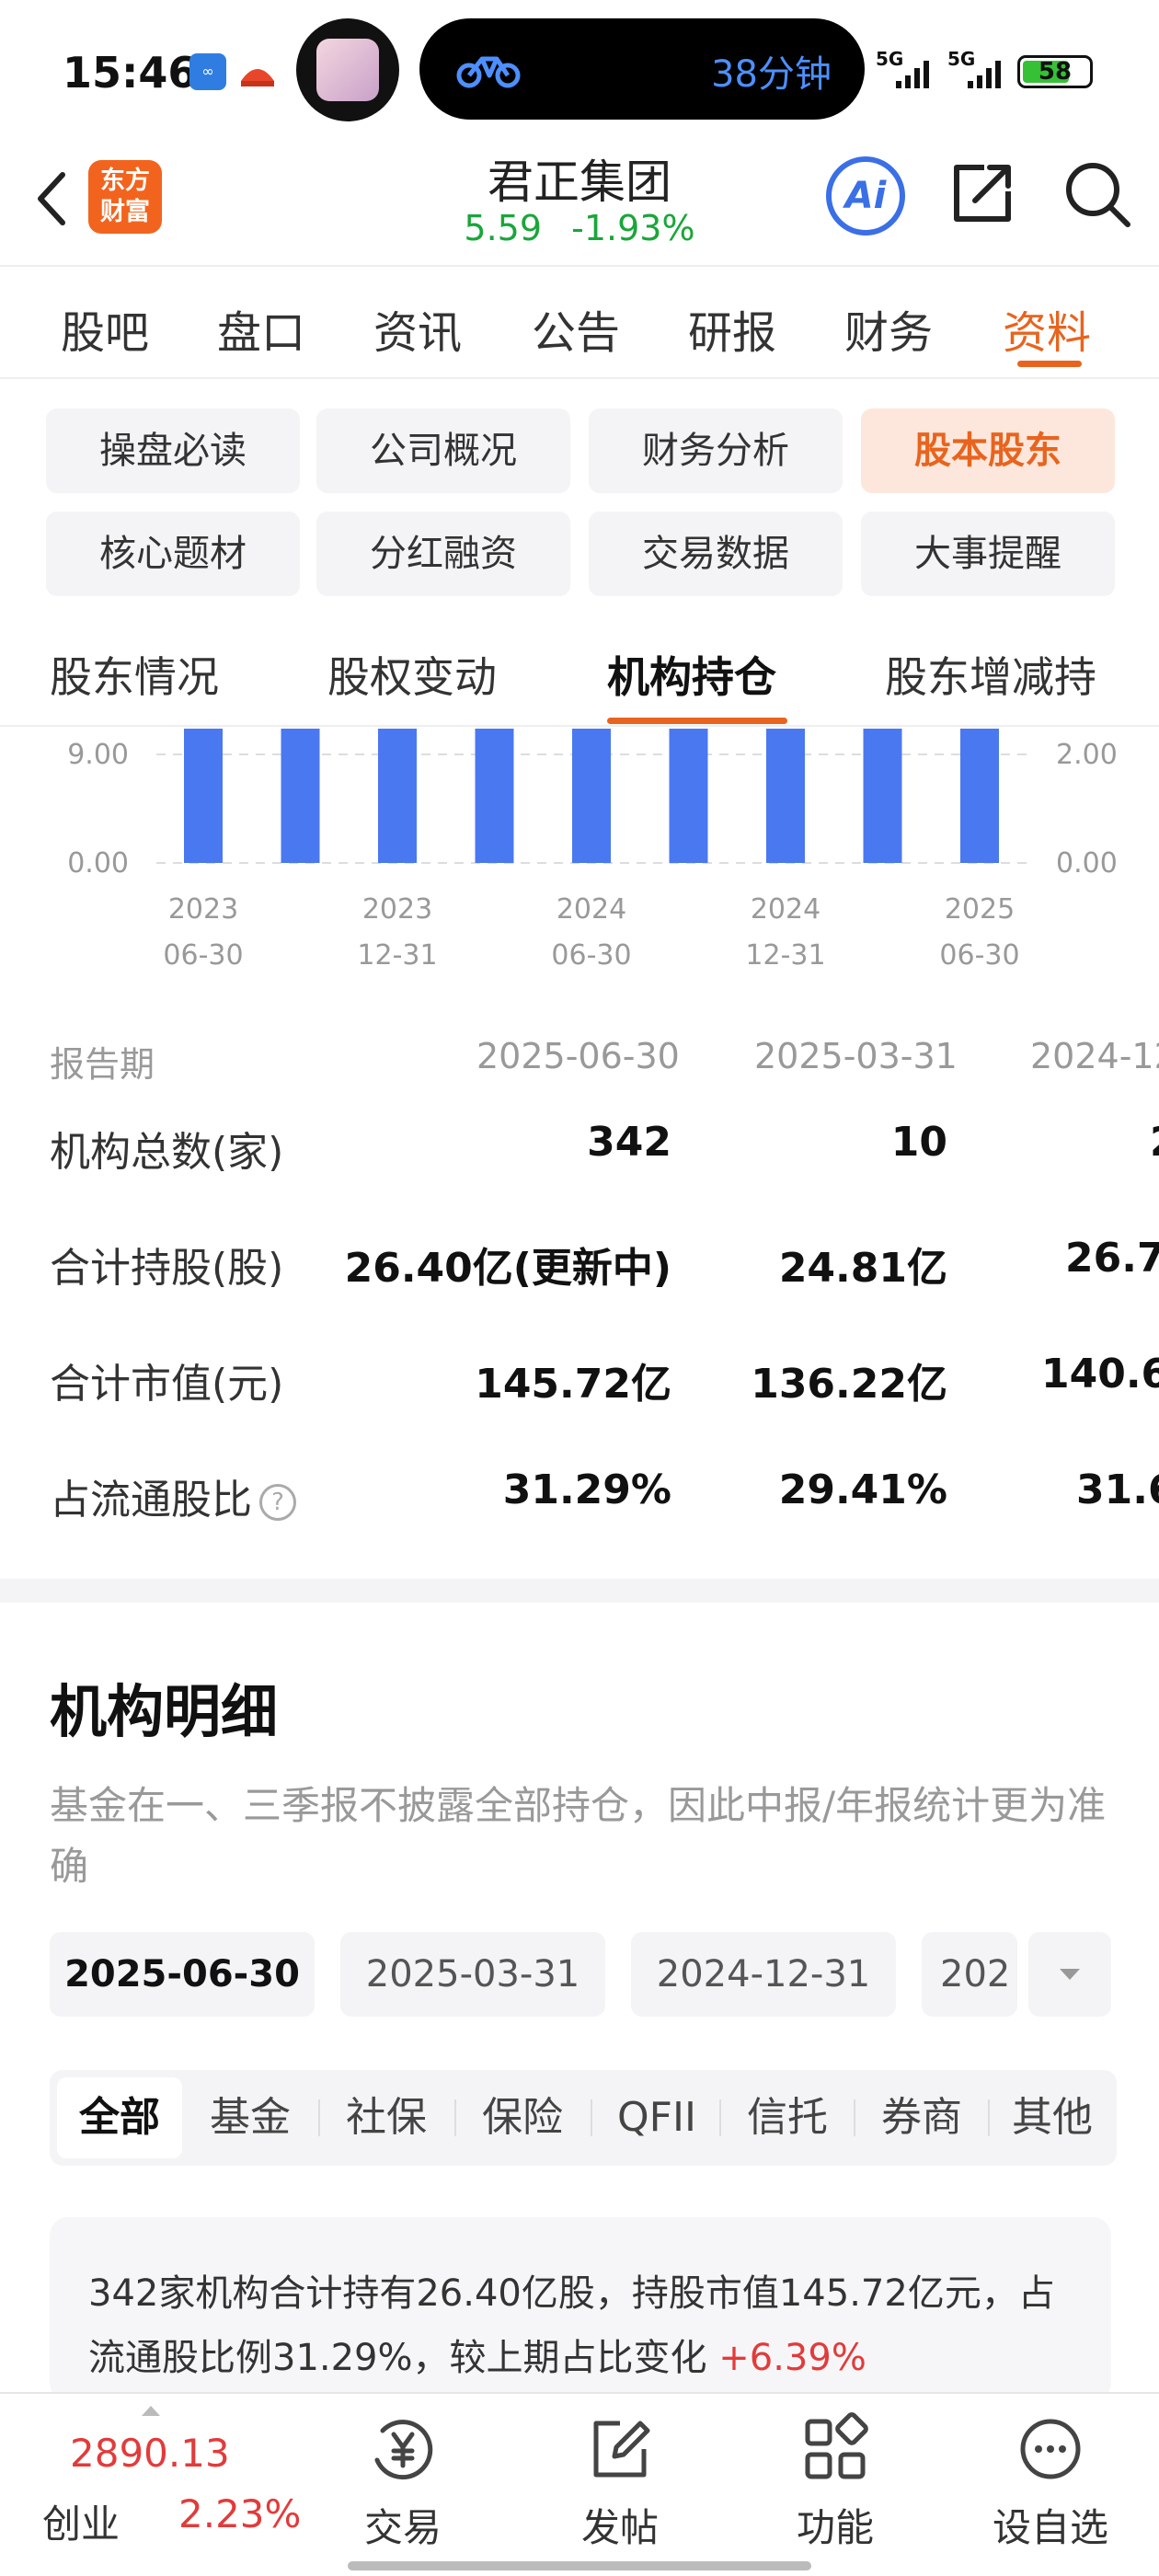 This screenshot has width=1159, height=2576. I want to click on category-qfii: QFII, so click(656, 2117).